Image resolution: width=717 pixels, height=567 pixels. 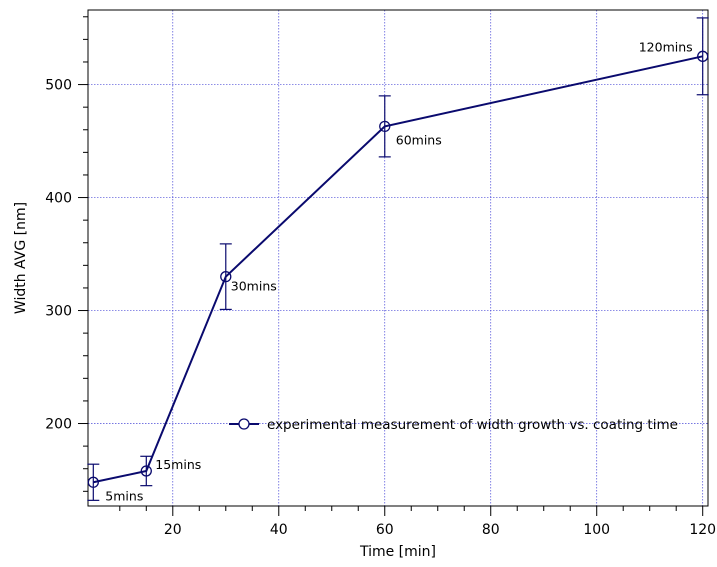 I want to click on x-tick-label: 80, so click(x=491, y=530).